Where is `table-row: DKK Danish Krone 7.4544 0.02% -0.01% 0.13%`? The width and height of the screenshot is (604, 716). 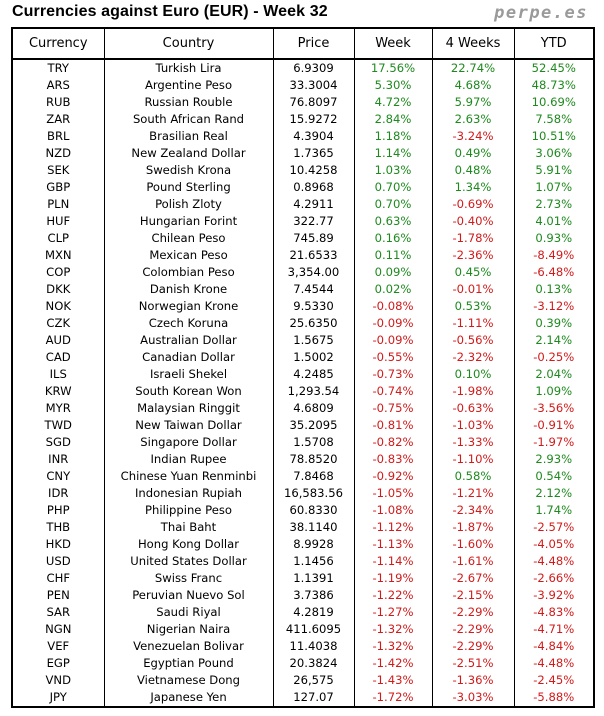
table-row: DKK Danish Krone 7.4544 0.02% -0.01% 0.13% is located at coordinates (303, 289).